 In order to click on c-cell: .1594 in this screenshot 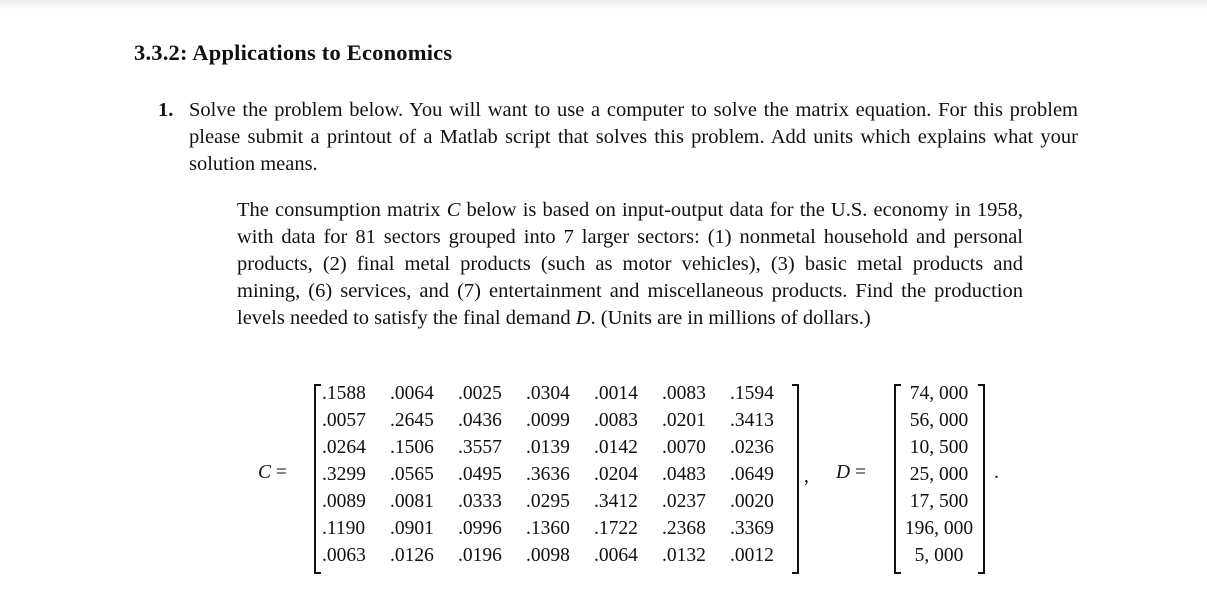, I will do `click(752, 393)`.